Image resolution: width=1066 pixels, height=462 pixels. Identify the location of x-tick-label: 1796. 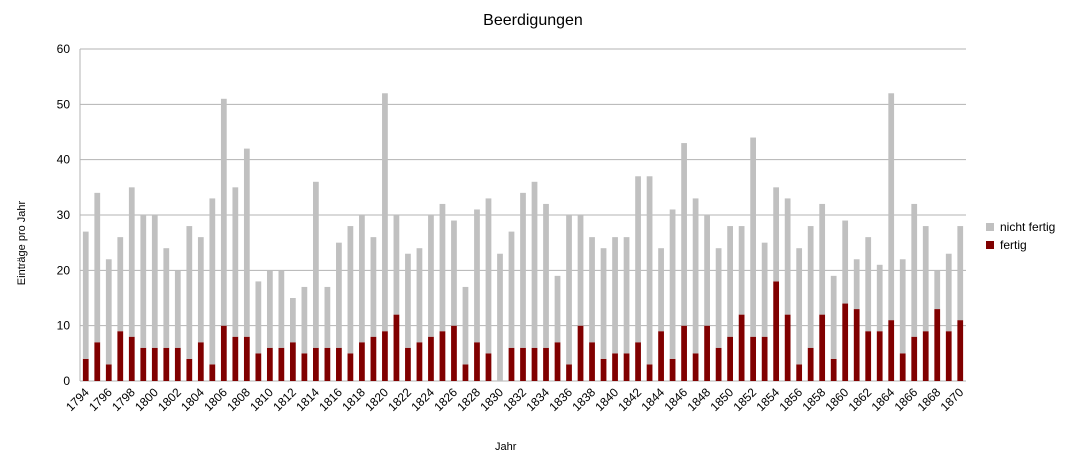
(100, 399).